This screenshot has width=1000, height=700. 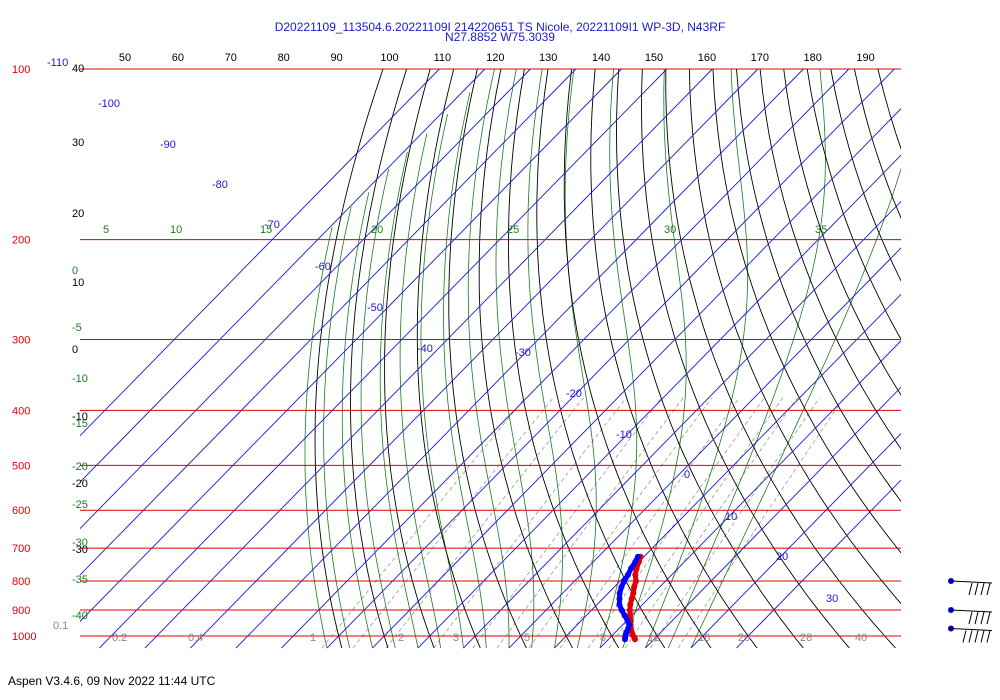 What do you see at coordinates (21, 466) in the screenshot?
I see `pressure-label: 500` at bounding box center [21, 466].